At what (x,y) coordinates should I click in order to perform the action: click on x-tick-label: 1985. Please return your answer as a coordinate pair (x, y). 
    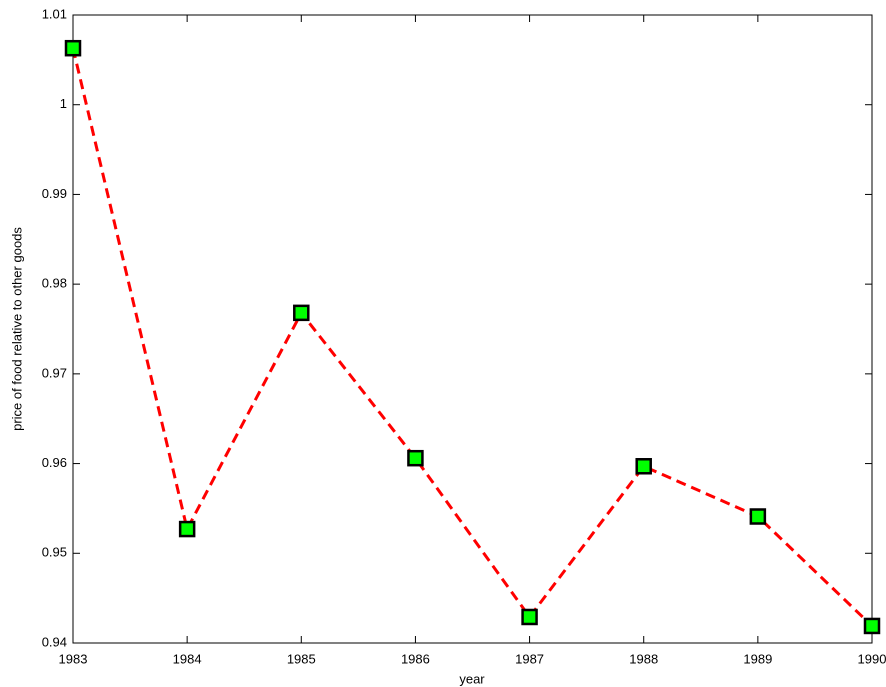
    Looking at the image, I should click on (301, 658).